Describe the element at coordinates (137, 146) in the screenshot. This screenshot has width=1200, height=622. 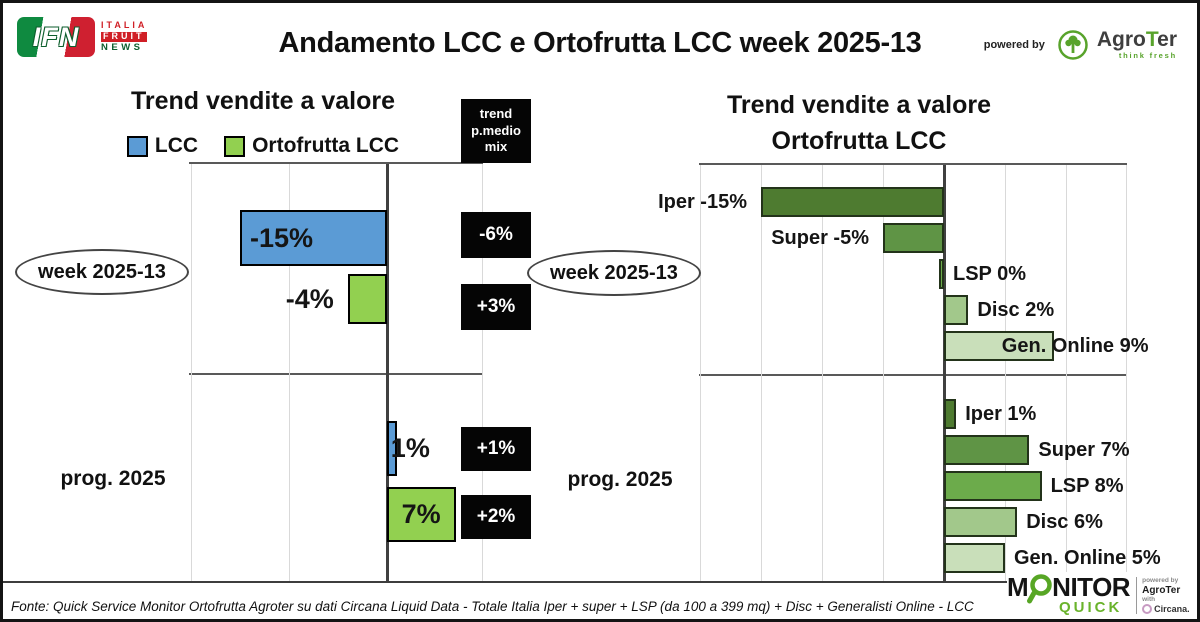
I see `lcc-swatch-icon` at that location.